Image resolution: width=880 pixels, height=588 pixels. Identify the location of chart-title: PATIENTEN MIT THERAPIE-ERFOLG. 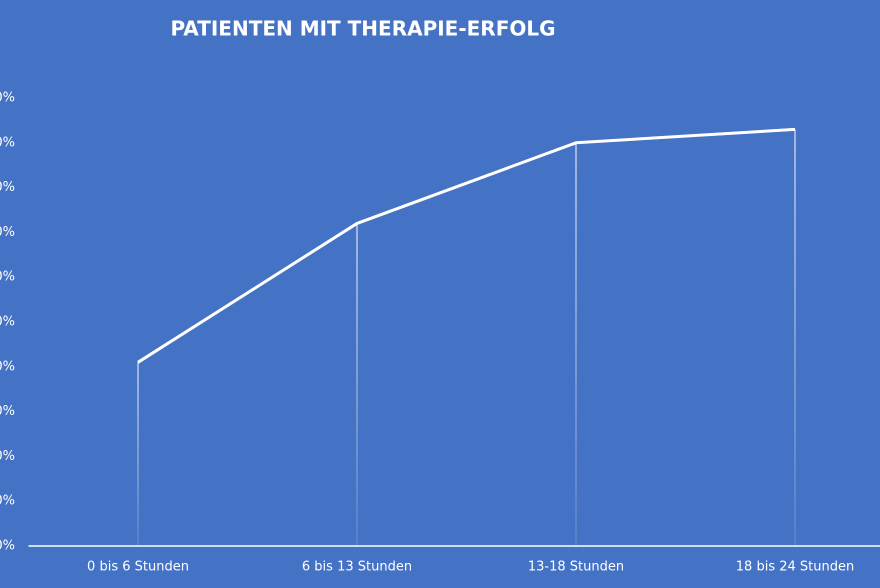
(362, 29).